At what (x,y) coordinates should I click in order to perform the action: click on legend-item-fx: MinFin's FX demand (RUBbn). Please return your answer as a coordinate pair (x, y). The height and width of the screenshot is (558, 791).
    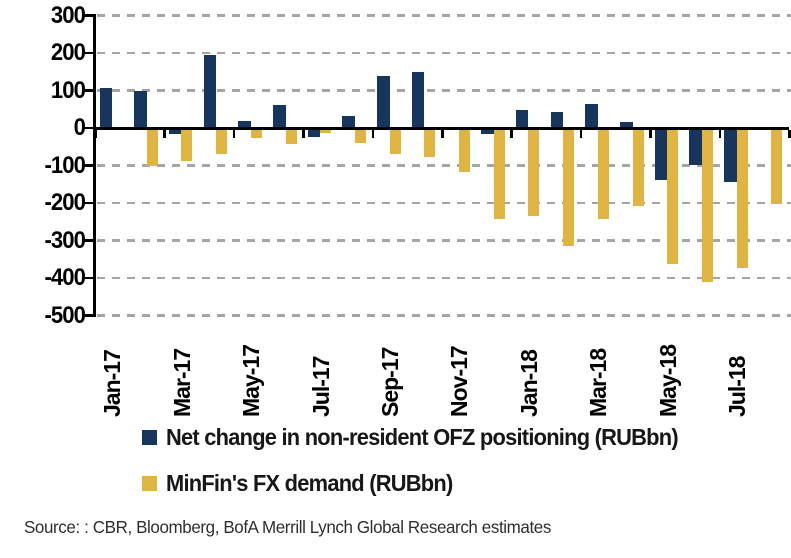
    Looking at the image, I should click on (305, 483).